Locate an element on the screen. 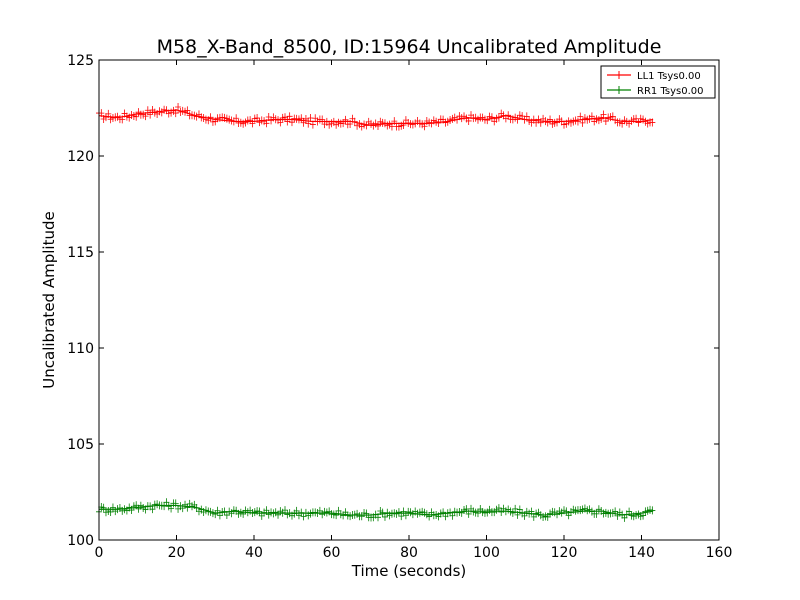 This screenshot has width=800, height=600. x-tick-label: 140 is located at coordinates (641, 553).